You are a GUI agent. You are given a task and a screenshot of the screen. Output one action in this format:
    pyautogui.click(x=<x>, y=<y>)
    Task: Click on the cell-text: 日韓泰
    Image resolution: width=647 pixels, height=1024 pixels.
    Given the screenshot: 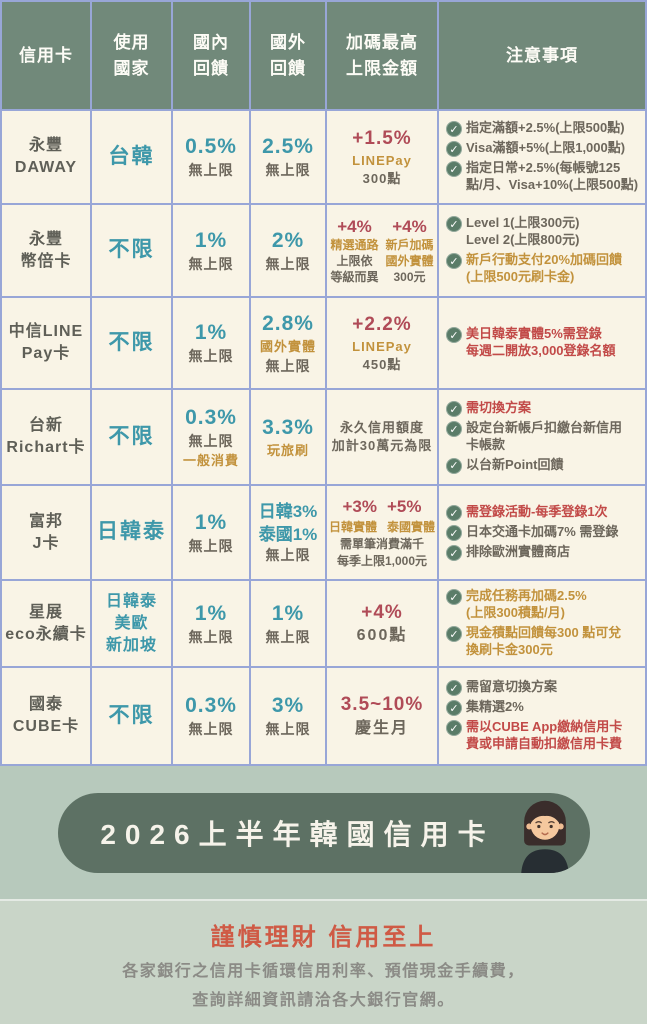 What is the action you would take?
    pyautogui.click(x=131, y=601)
    